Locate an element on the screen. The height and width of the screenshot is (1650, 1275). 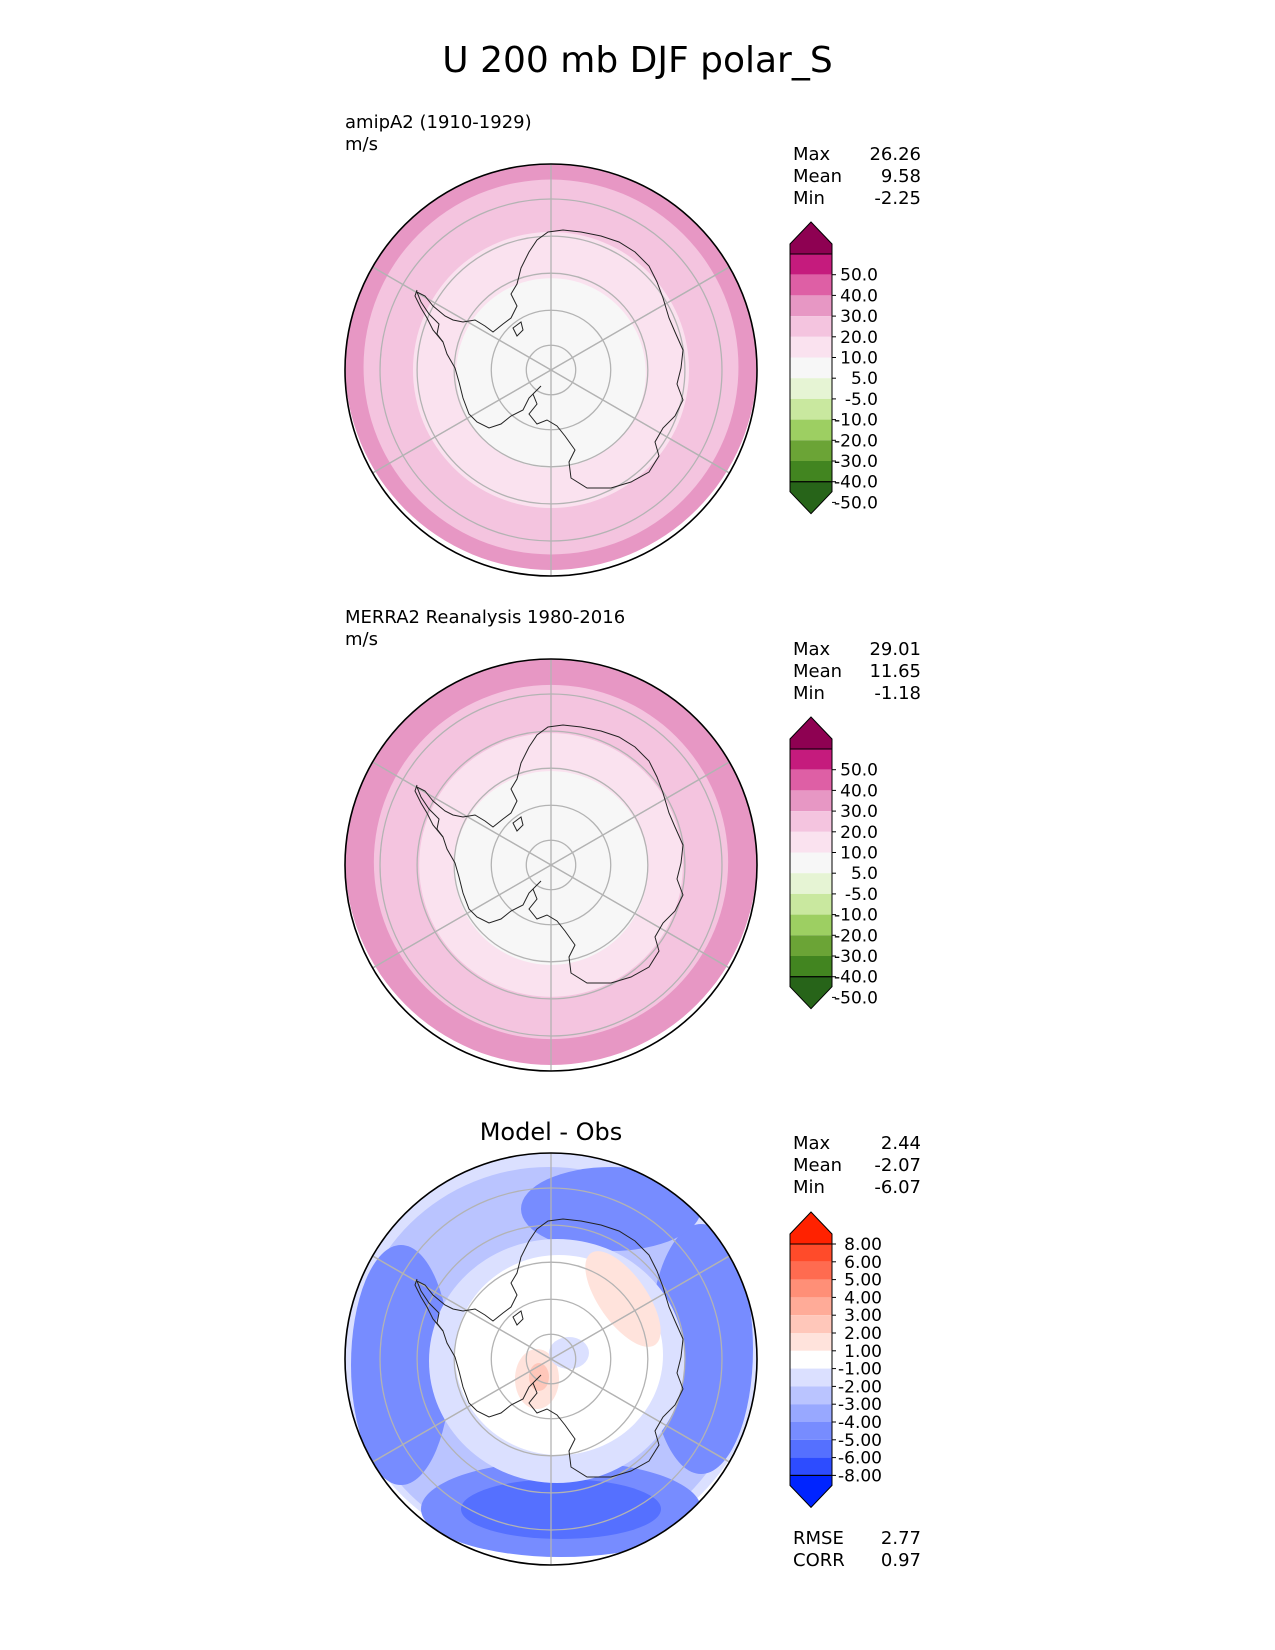
colorbar-tick-label: 50.0 is located at coordinates (859, 771).